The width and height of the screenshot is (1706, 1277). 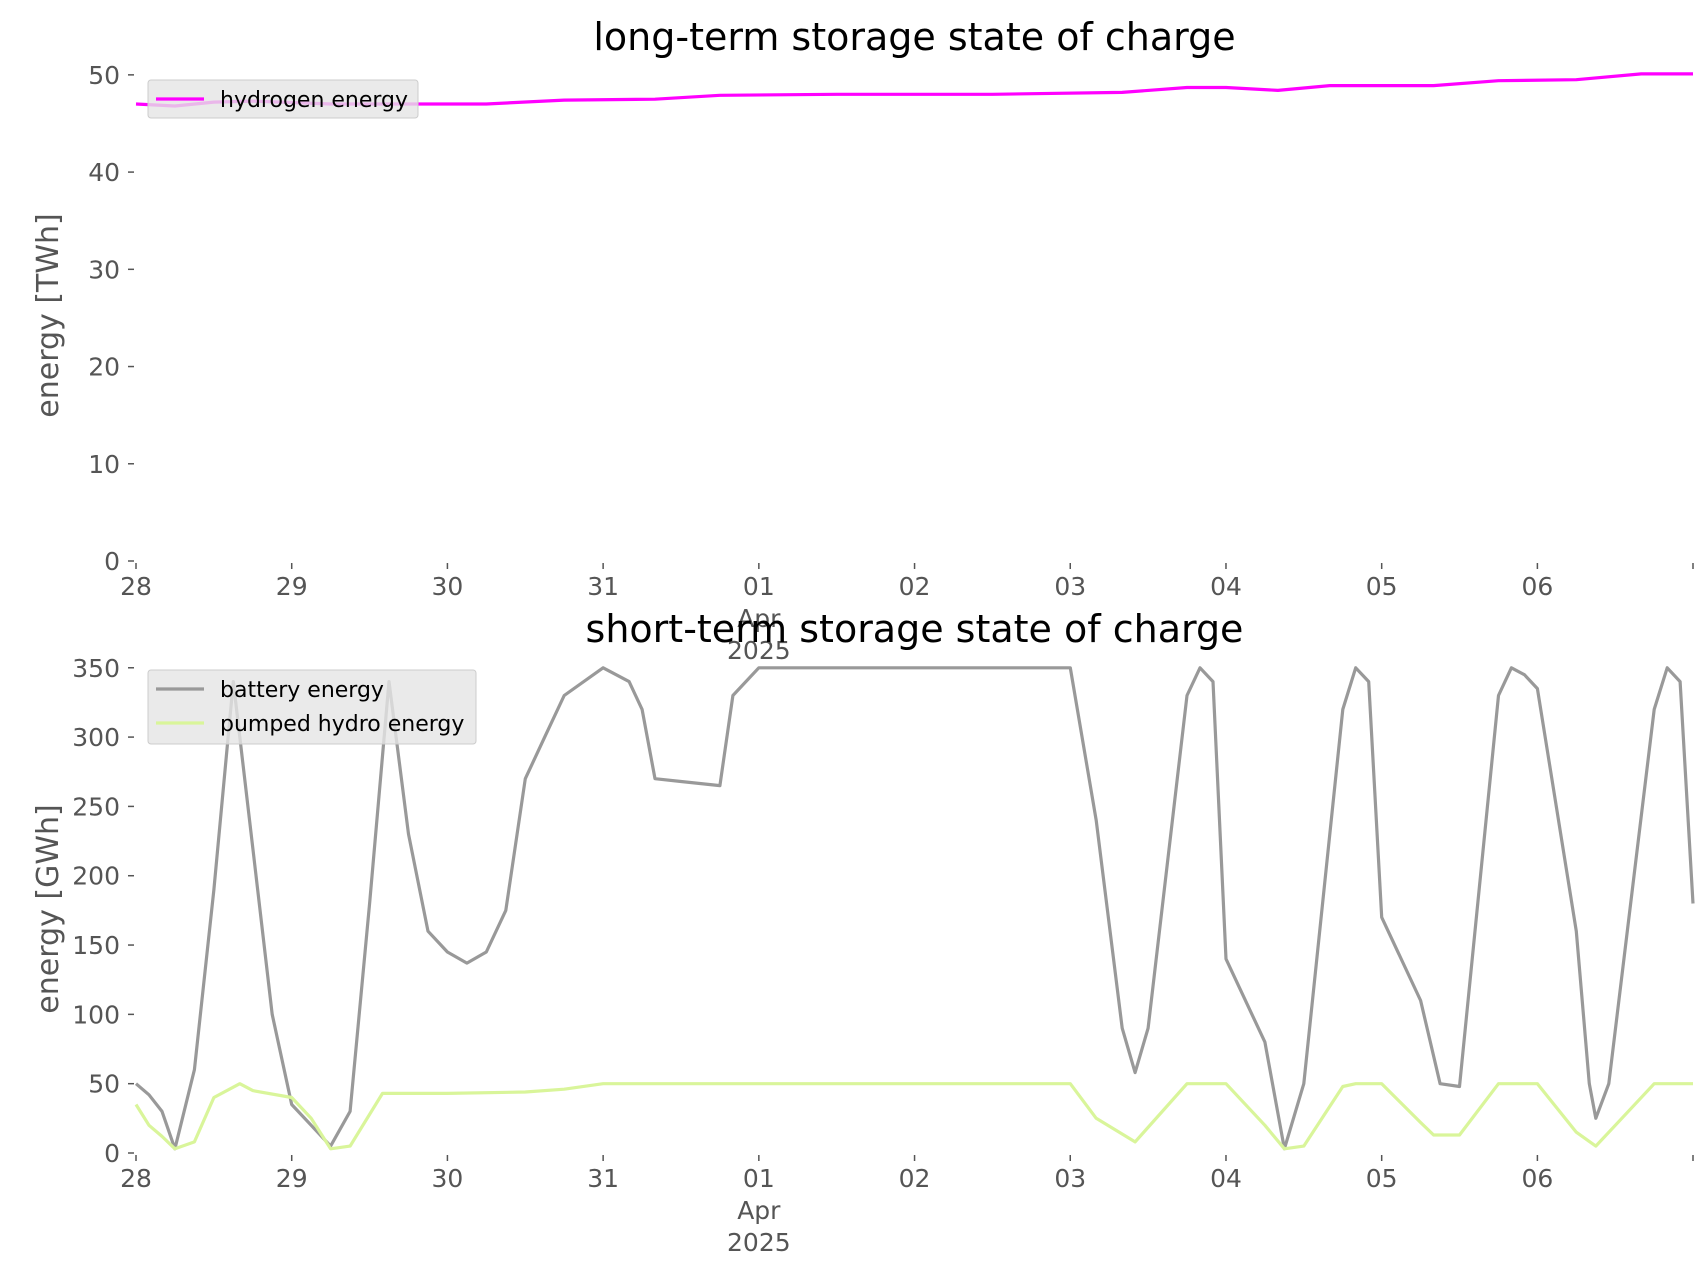 What do you see at coordinates (96, 945) in the screenshot?
I see `y-tick-label: 150` at bounding box center [96, 945].